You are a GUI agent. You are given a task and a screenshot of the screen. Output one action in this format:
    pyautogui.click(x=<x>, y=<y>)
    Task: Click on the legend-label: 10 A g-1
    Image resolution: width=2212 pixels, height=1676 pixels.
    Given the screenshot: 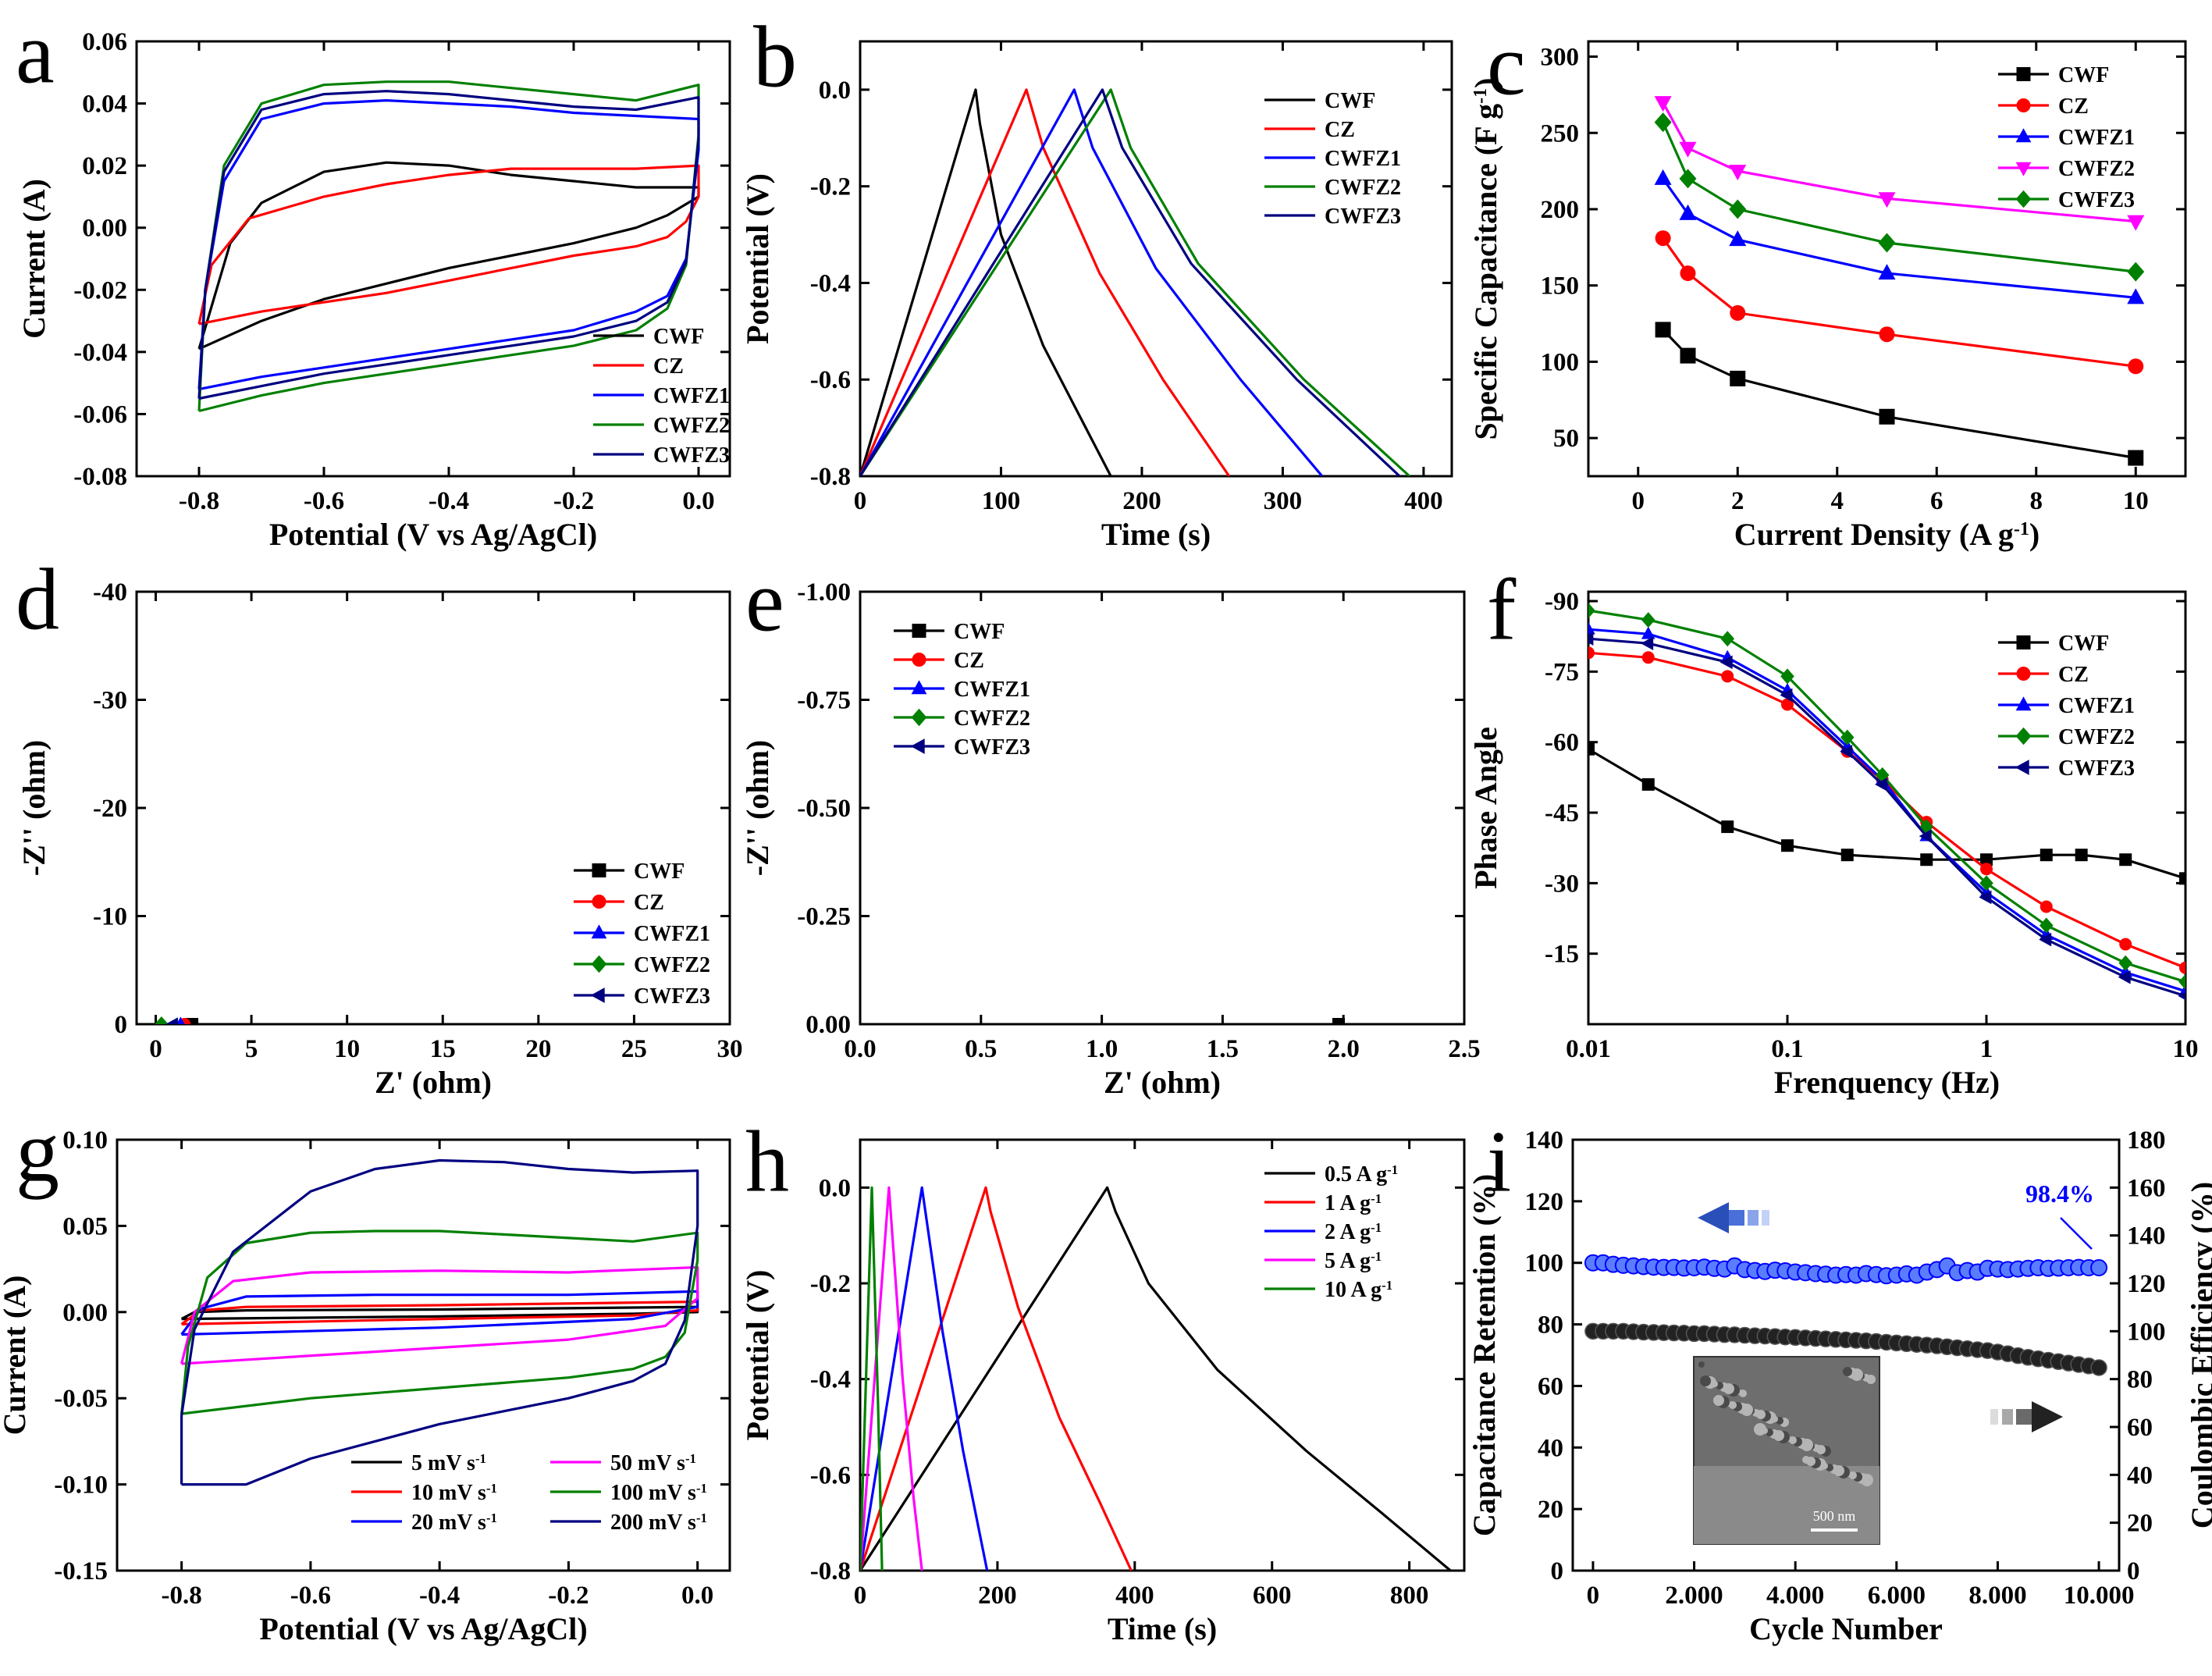 What is the action you would take?
    pyautogui.click(x=1359, y=1290)
    